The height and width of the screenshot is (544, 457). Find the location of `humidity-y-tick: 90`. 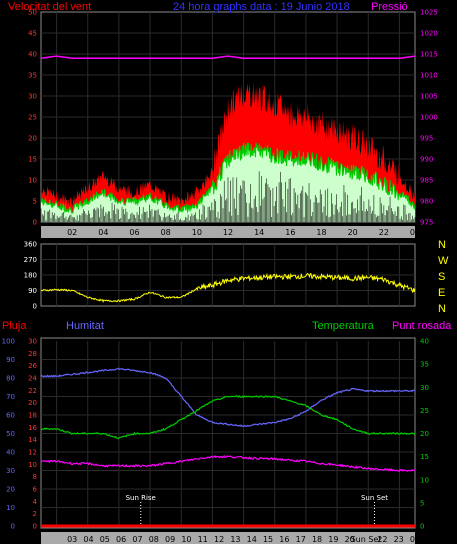

humidity-y-tick: 90 is located at coordinates (10, 360).